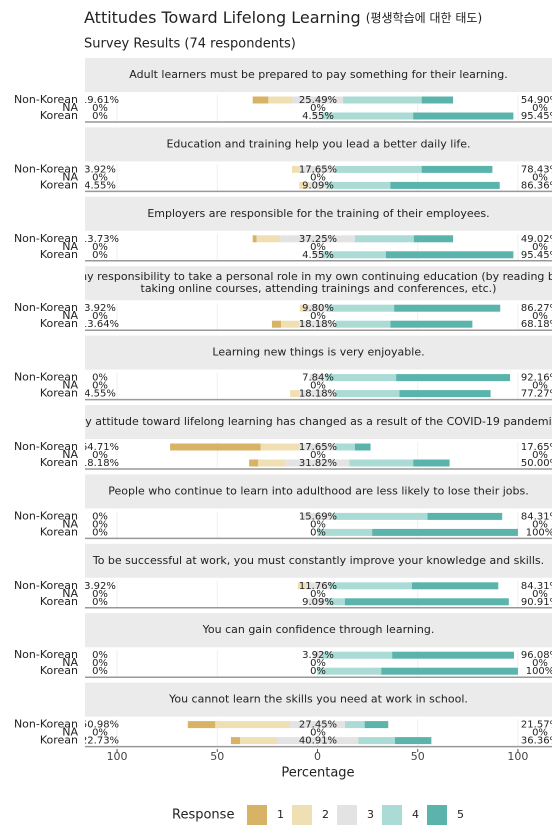 This screenshot has height=830, width=557. I want to click on value-label: 13.64%, so click(100, 324).